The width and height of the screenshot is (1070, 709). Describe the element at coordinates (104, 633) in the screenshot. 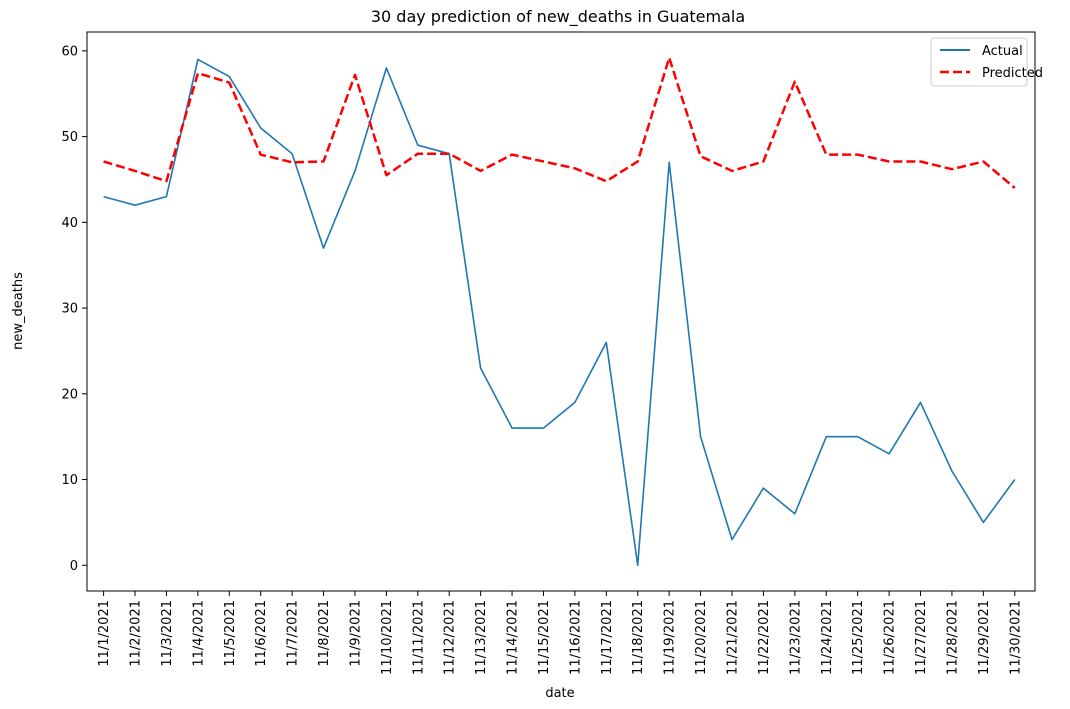

I see `x-tick-label: 11/1/2021` at that location.